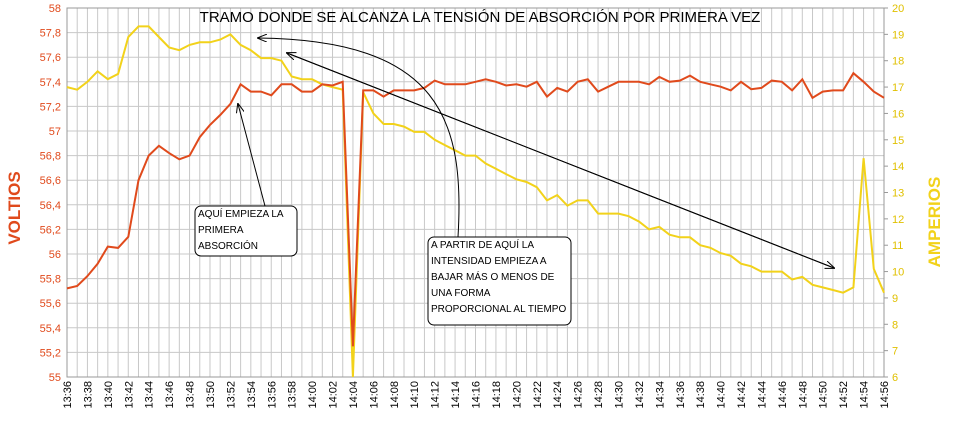 This screenshot has width=953, height=434. Describe the element at coordinates (898, 62) in the screenshot. I see `y2-tick-label: 18` at that location.